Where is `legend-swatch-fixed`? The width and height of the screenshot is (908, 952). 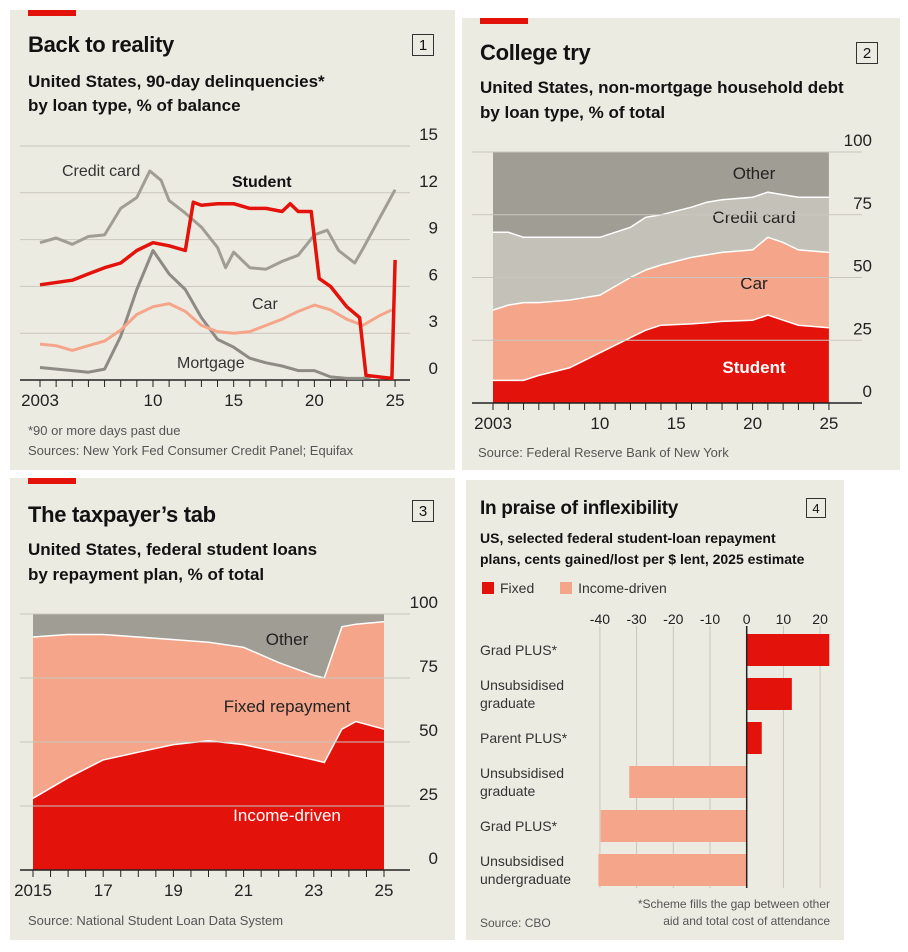
legend-swatch-fixed is located at coordinates (488, 588).